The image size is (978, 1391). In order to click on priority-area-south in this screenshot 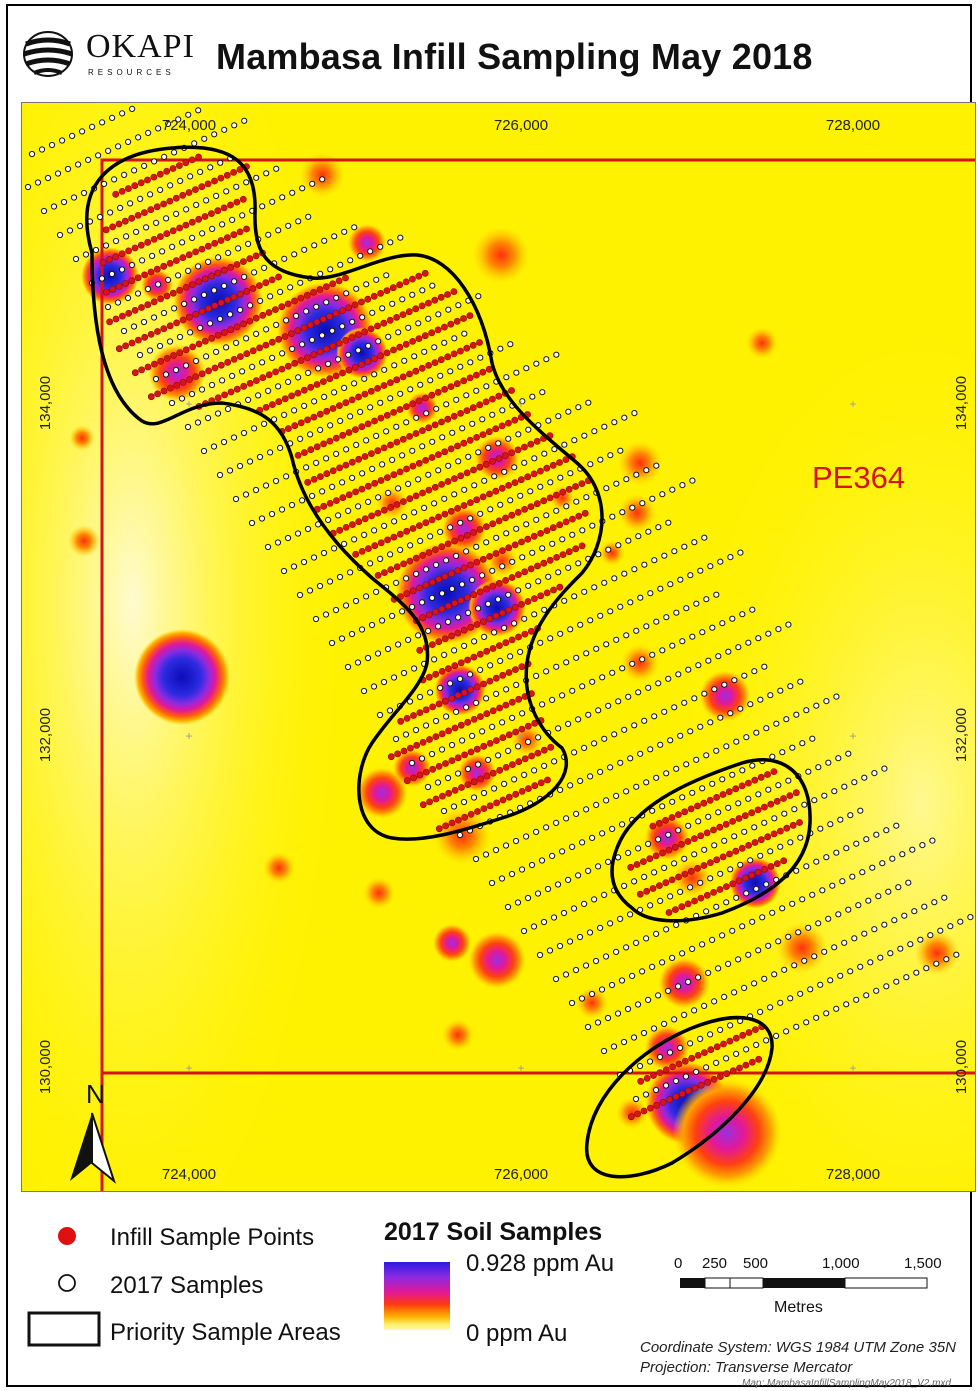, I will do `click(679, 1097)`.